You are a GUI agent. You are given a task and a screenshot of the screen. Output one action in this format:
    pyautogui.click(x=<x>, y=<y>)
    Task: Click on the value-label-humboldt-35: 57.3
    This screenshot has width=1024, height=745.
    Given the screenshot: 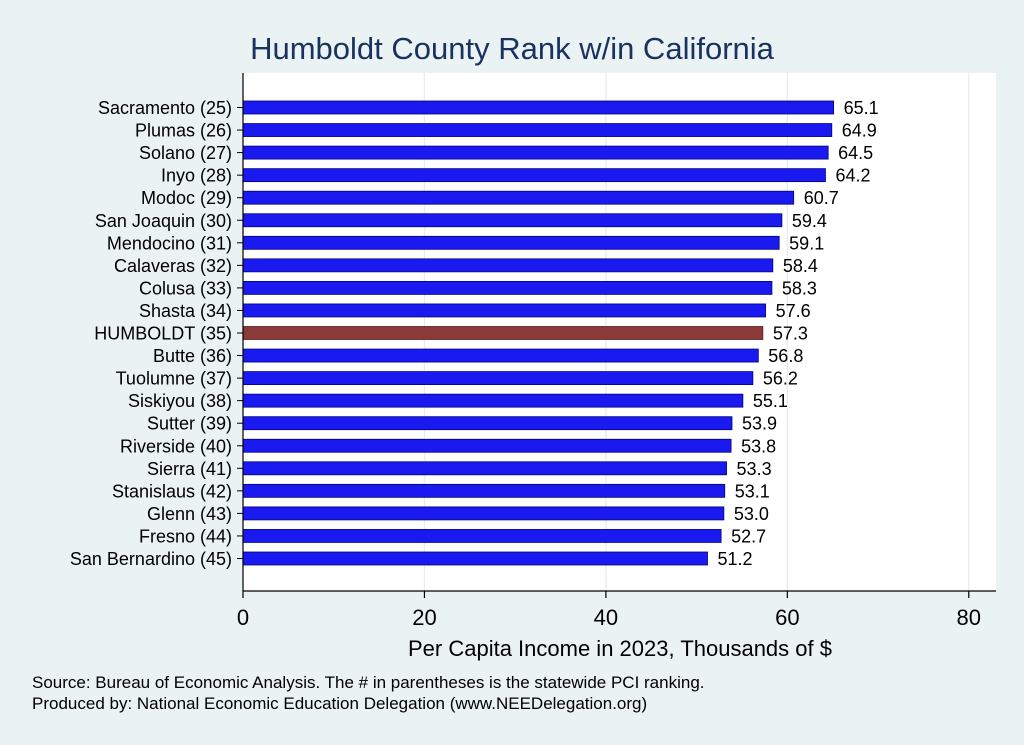 What is the action you would take?
    pyautogui.click(x=790, y=334)
    